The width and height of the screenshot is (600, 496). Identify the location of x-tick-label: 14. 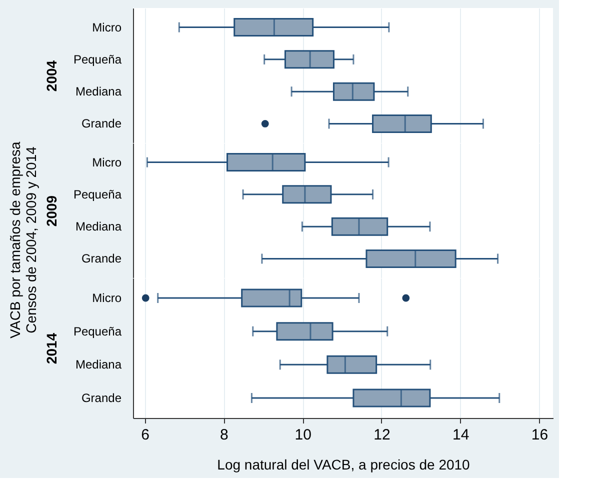
(461, 435).